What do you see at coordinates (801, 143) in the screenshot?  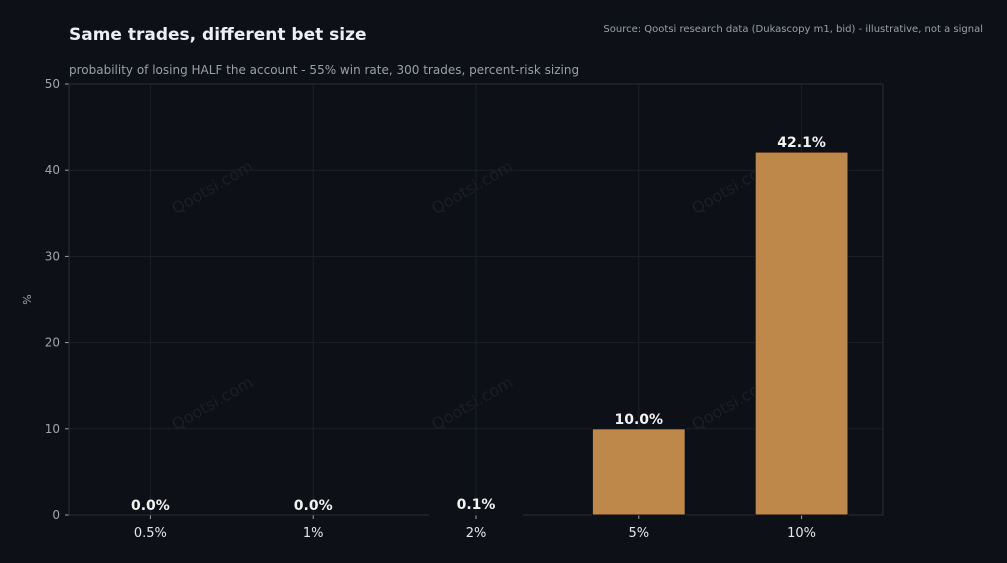 I see `bar-data-label: 42.1%` at bounding box center [801, 143].